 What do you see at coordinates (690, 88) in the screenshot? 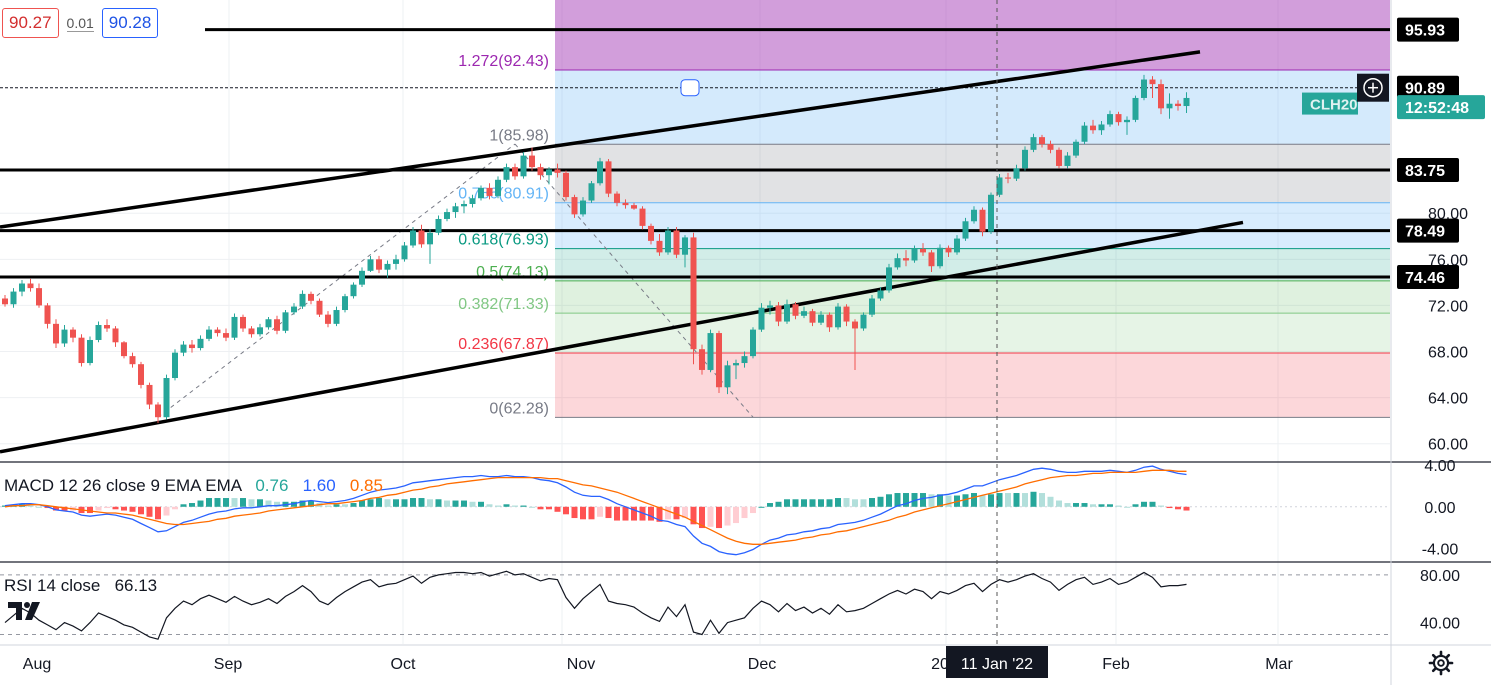
I see `line-drag-handle` at bounding box center [690, 88].